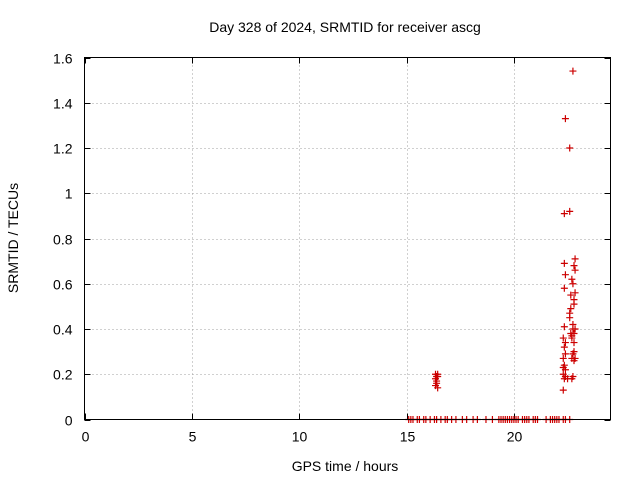 Image resolution: width=640 pixels, height=480 pixels. Describe the element at coordinates (515, 437) in the screenshot. I see `x-tick-label: 20` at that location.